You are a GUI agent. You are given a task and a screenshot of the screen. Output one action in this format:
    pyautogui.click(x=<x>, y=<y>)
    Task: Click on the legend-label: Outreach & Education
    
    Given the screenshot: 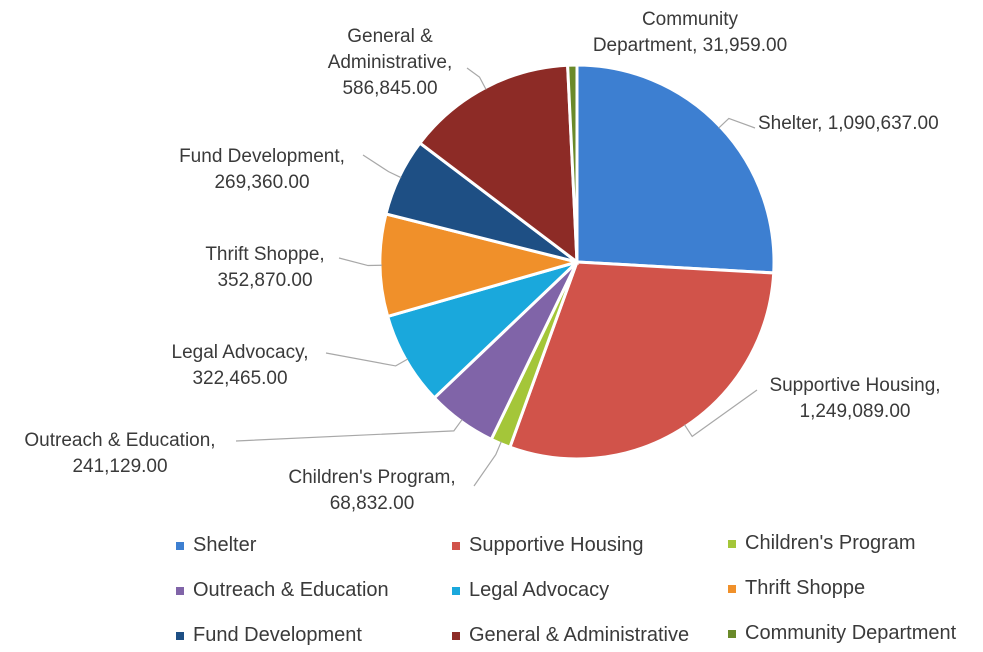 What is the action you would take?
    pyautogui.click(x=291, y=590)
    